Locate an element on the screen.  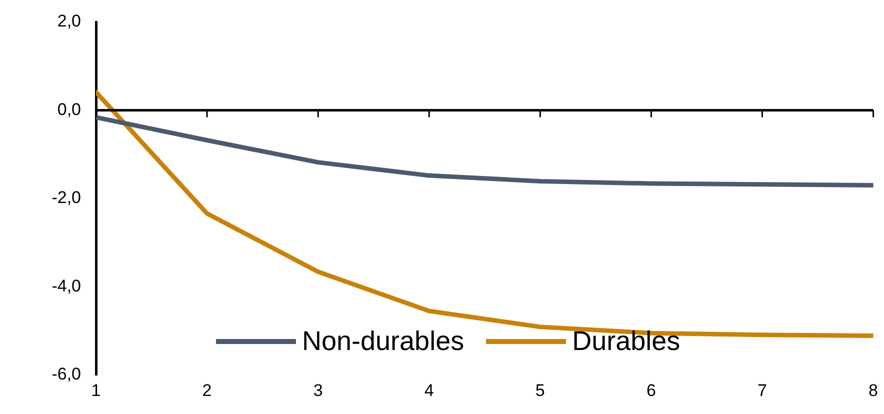
x-tick-label: 4 is located at coordinates (429, 390).